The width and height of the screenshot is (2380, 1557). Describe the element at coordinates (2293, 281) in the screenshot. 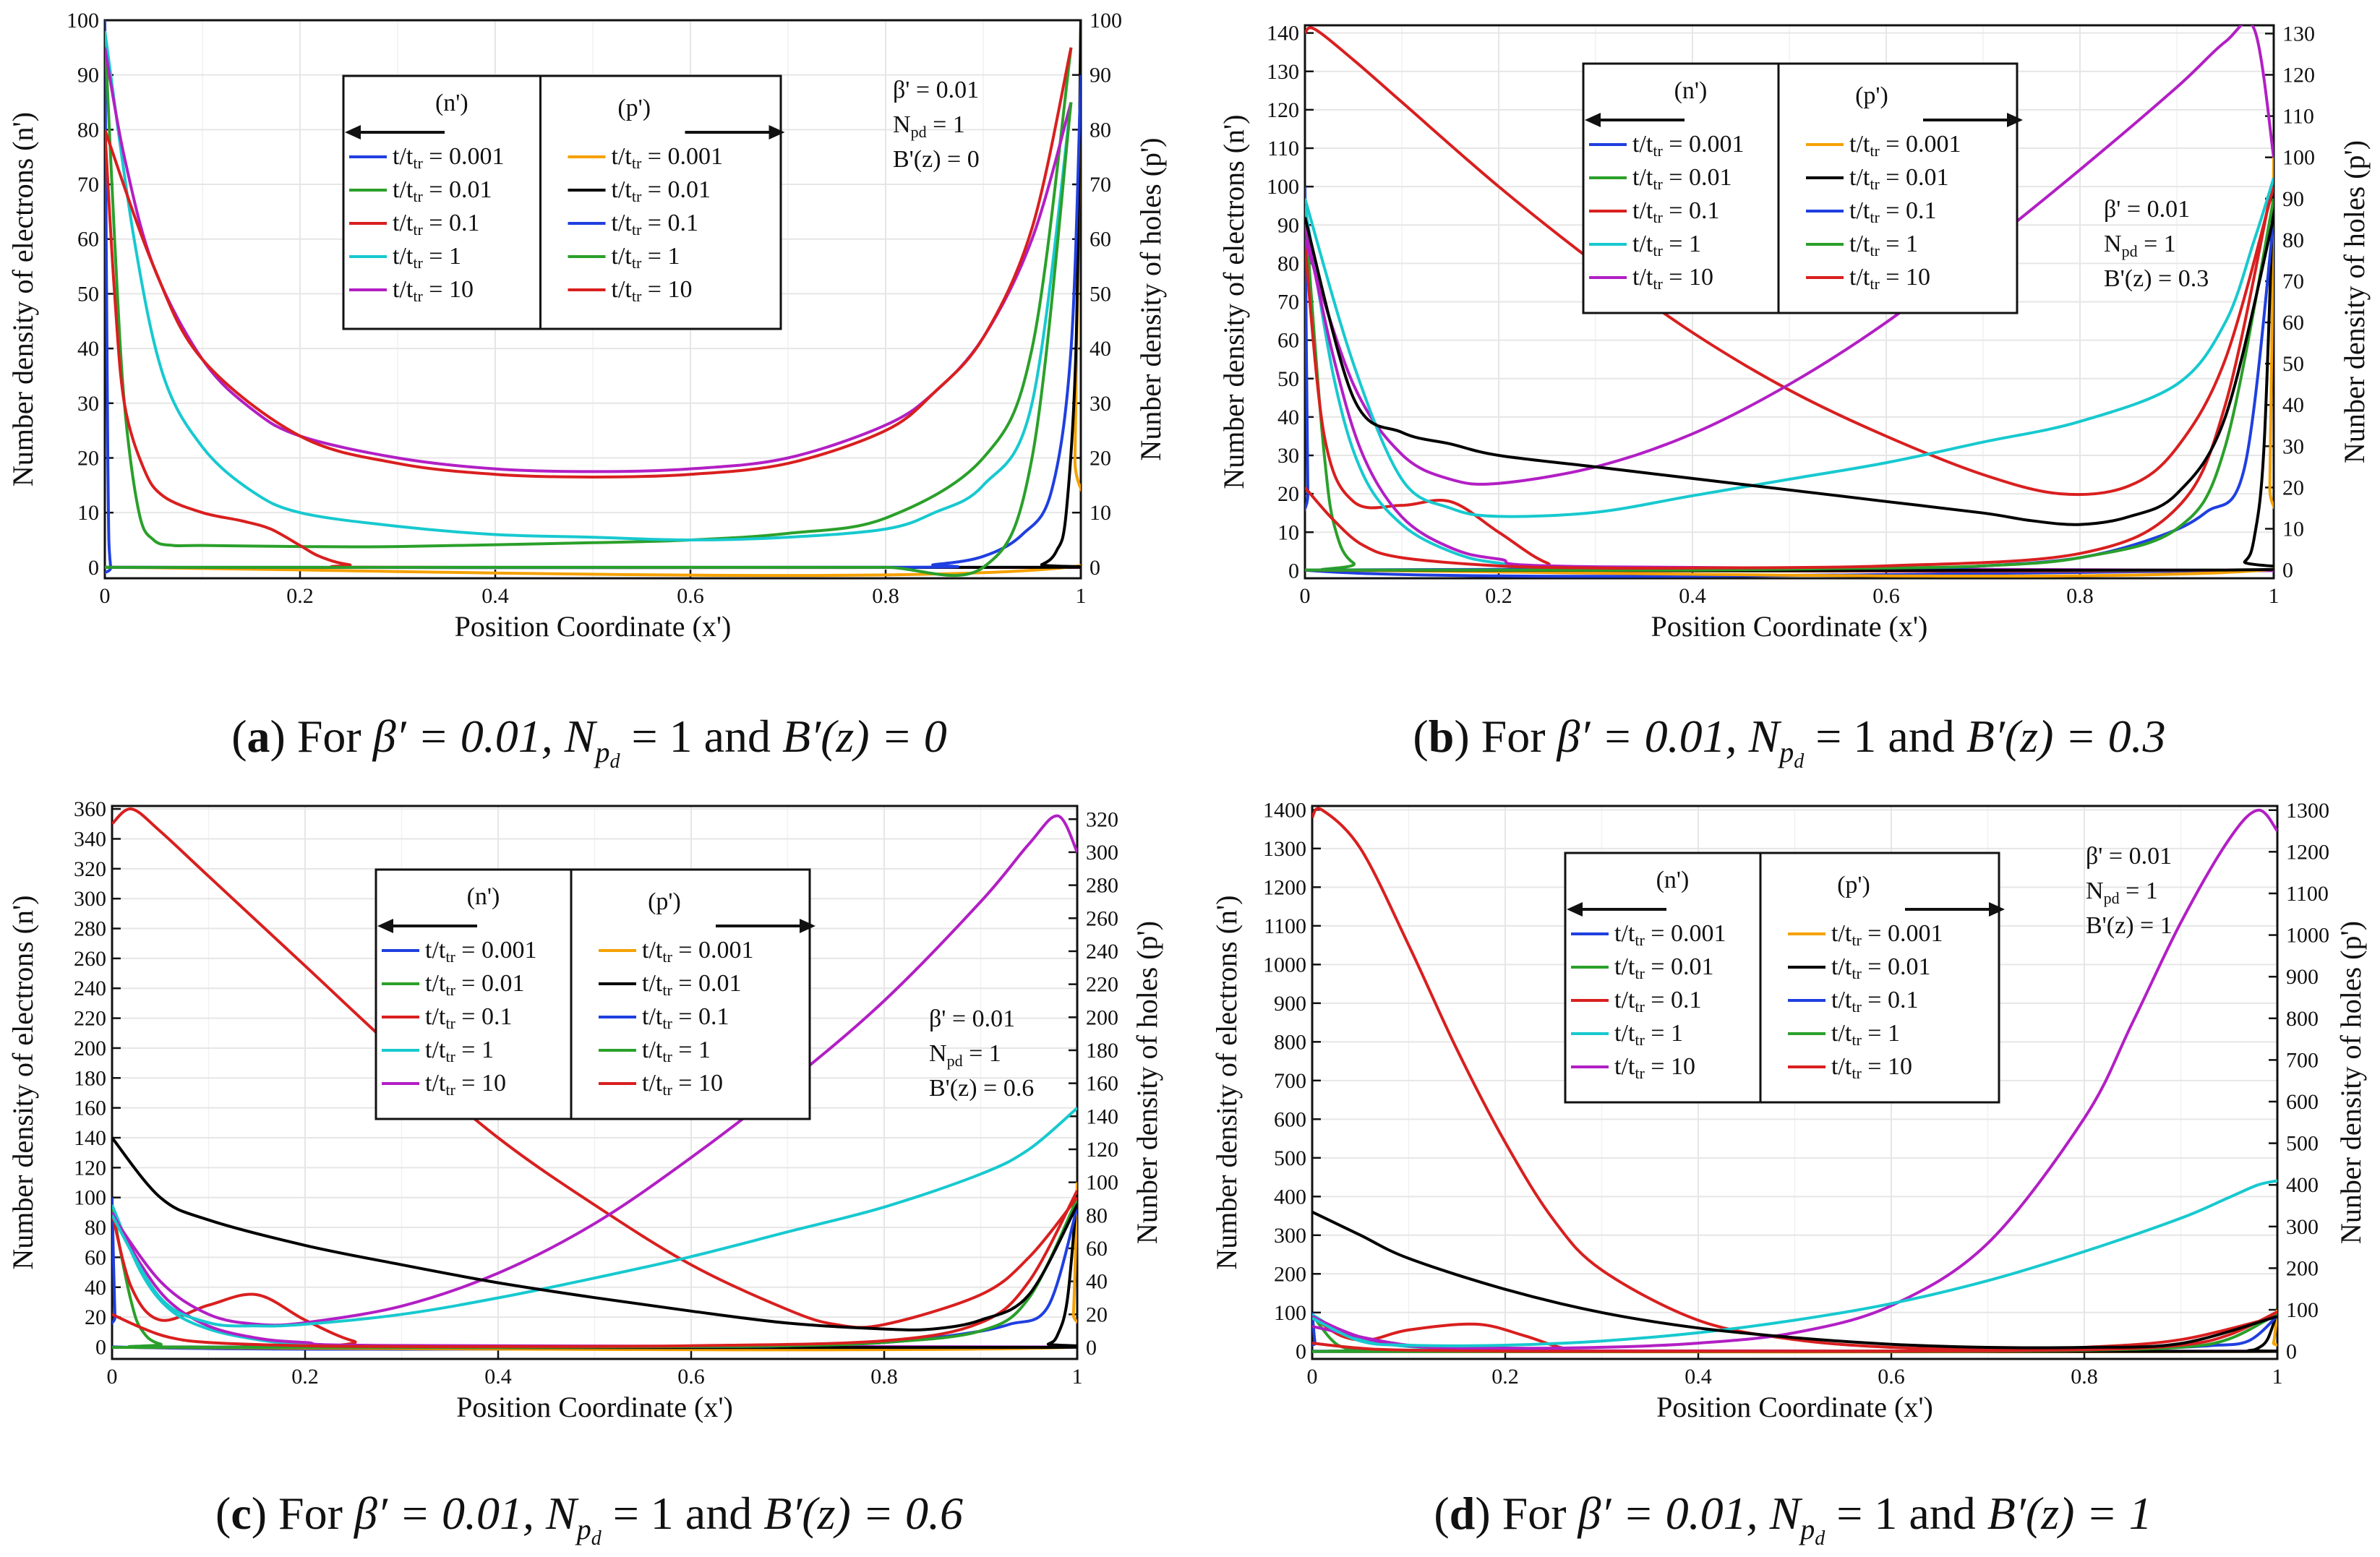

I see `y2-tick-label: 70` at that location.